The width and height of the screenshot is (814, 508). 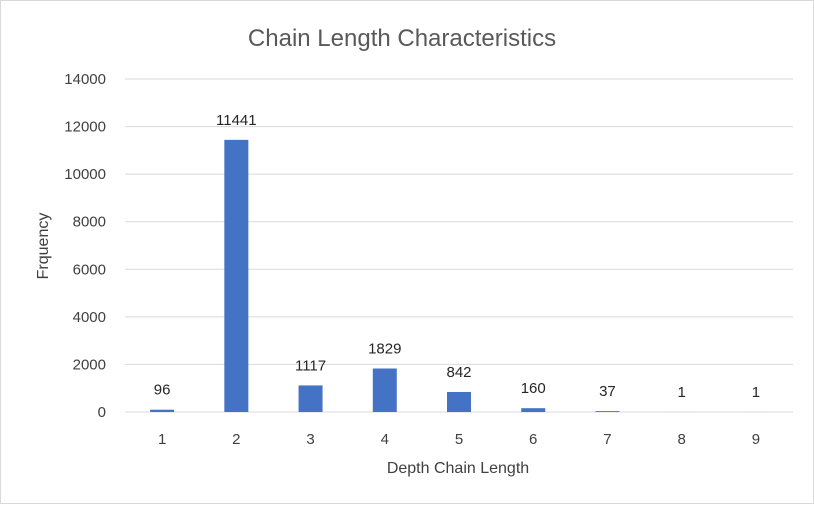 What do you see at coordinates (384, 348) in the screenshot?
I see `data-label: 1829` at bounding box center [384, 348].